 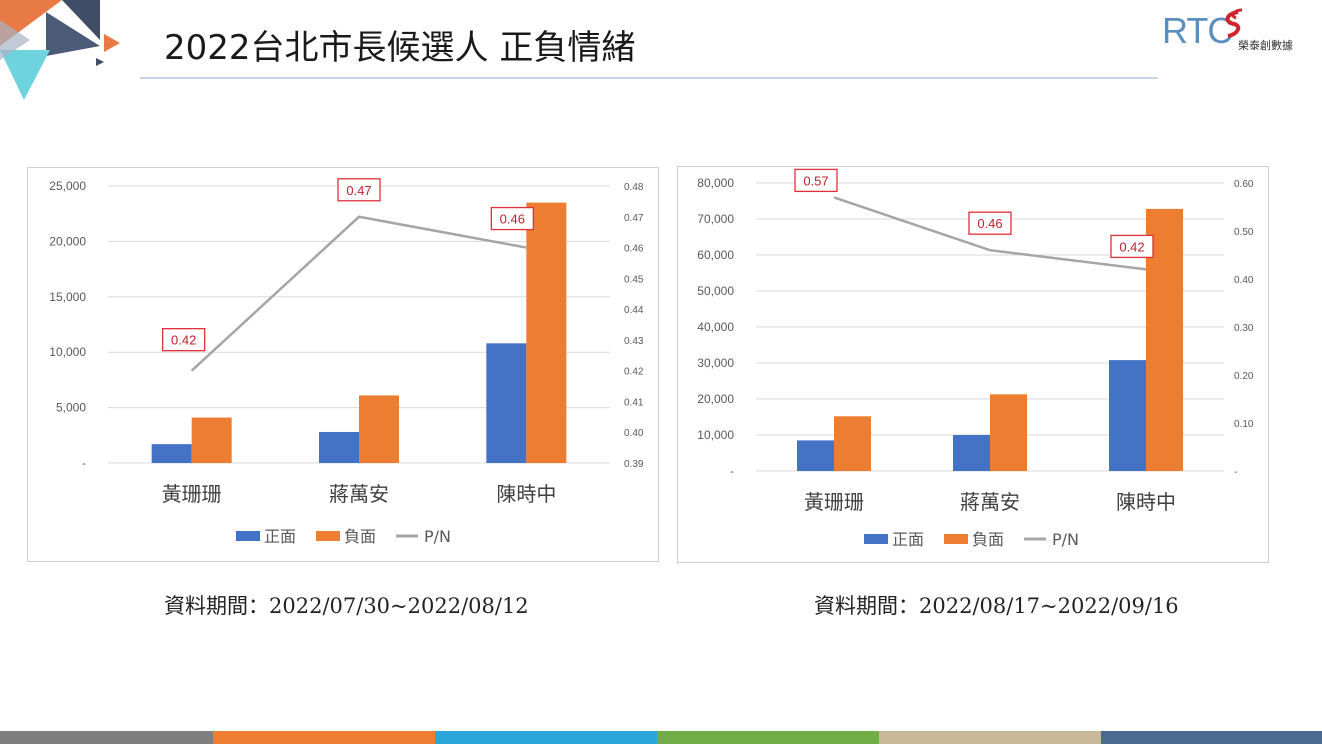 I want to click on decor-triangle-slate, so click(x=73, y=34).